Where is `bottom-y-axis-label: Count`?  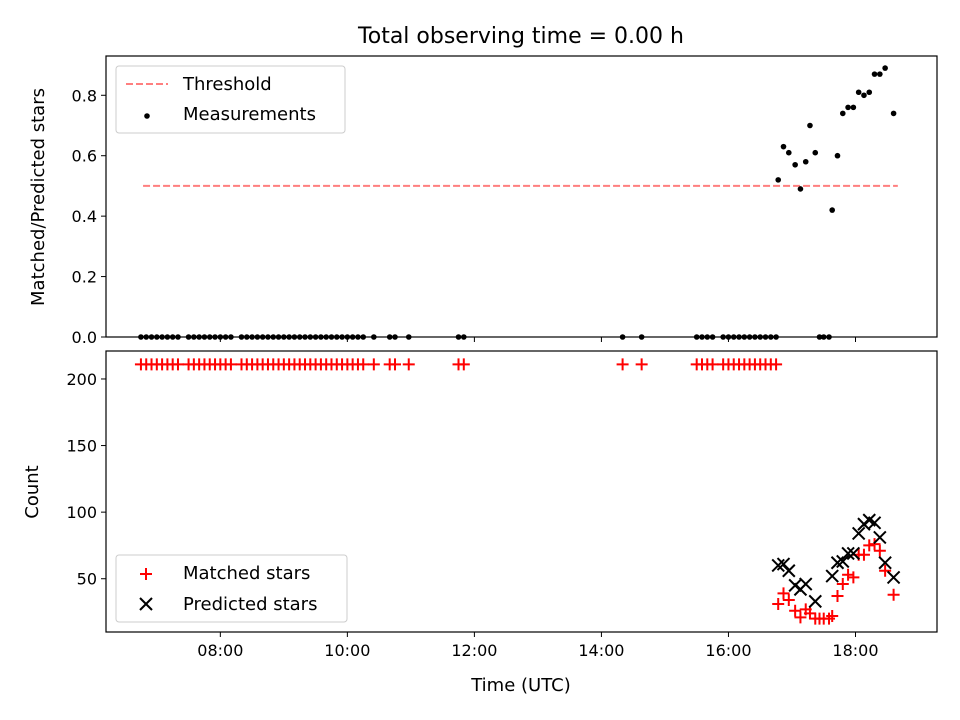 bottom-y-axis-label: Count is located at coordinates (32, 491).